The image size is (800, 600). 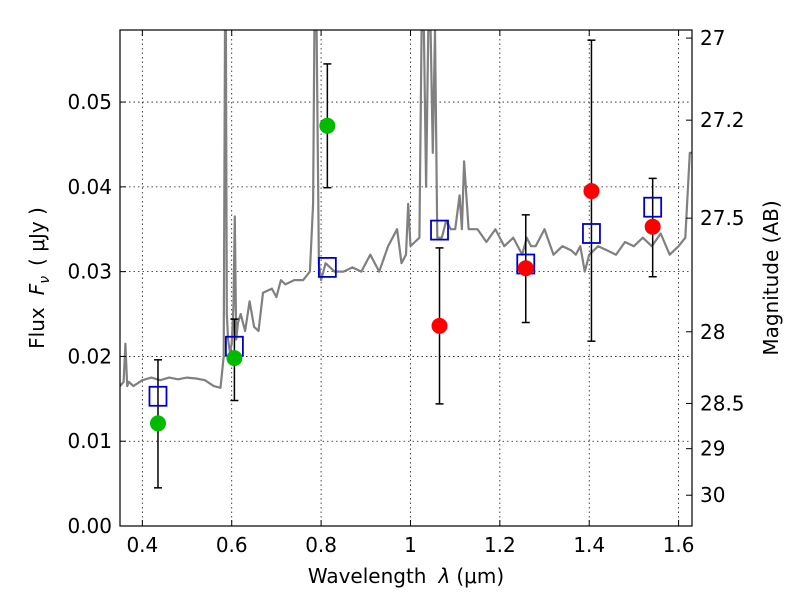 I want to click on y-tick-label-magnitude: 29, so click(x=712, y=449).